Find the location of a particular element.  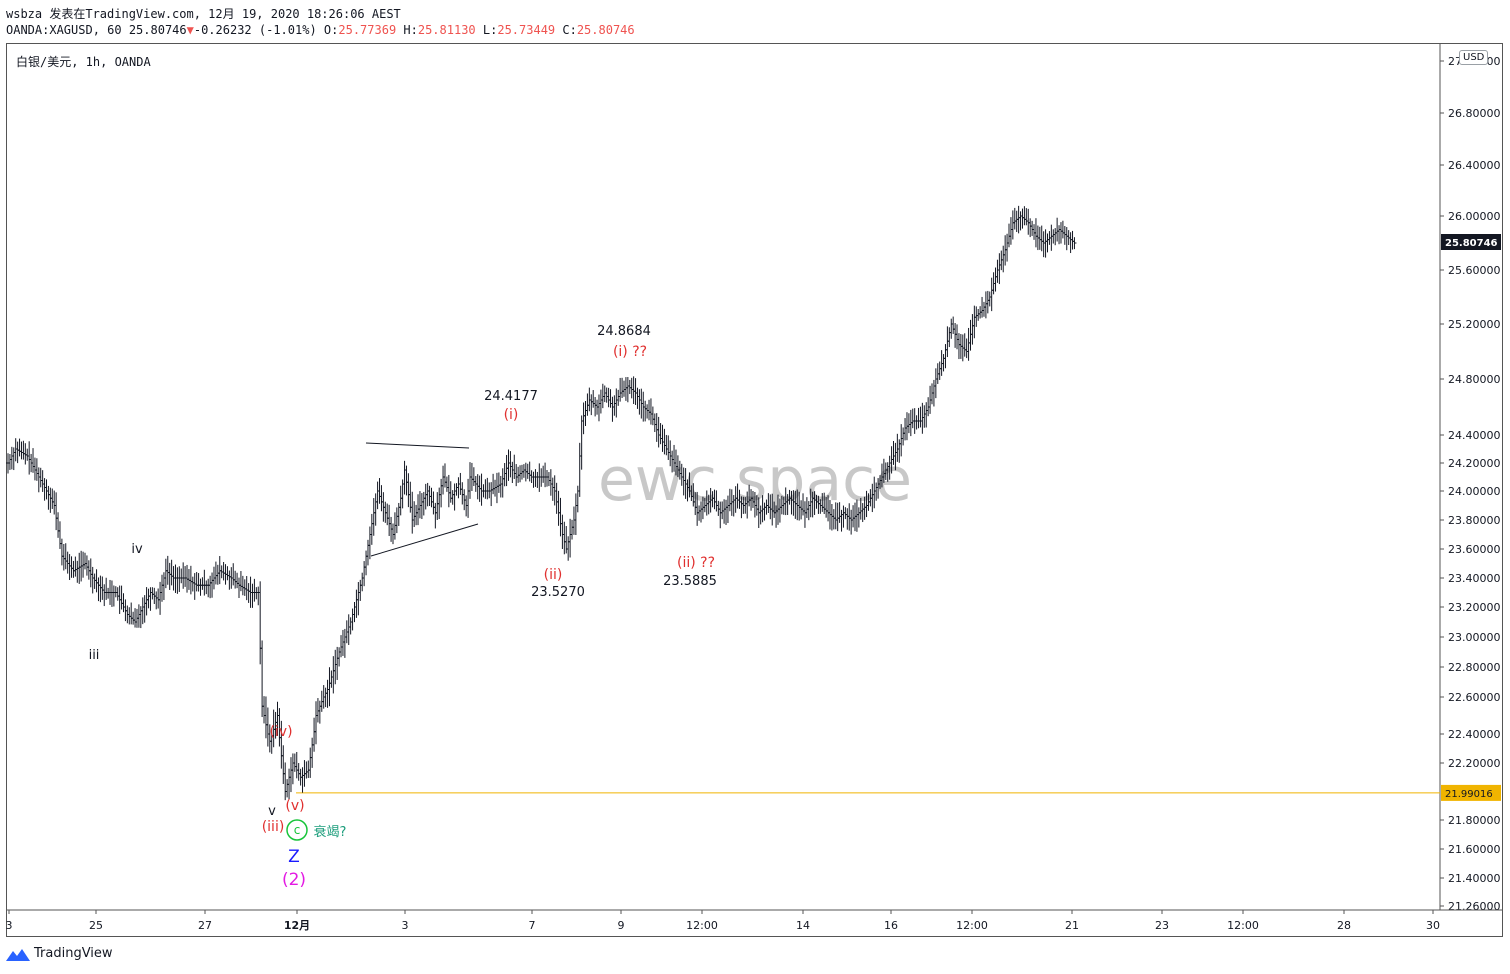

price-tick-label: 22.20000 is located at coordinates (1474, 763).